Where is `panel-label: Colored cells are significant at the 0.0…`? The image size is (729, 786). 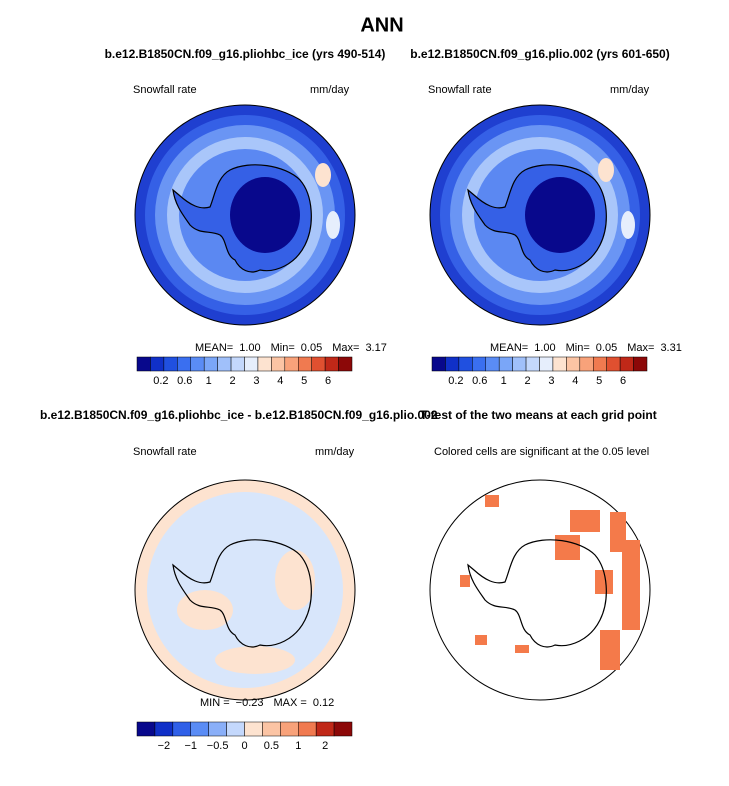
panel-label: Colored cells are significant at the 0.0… is located at coordinates (541, 452).